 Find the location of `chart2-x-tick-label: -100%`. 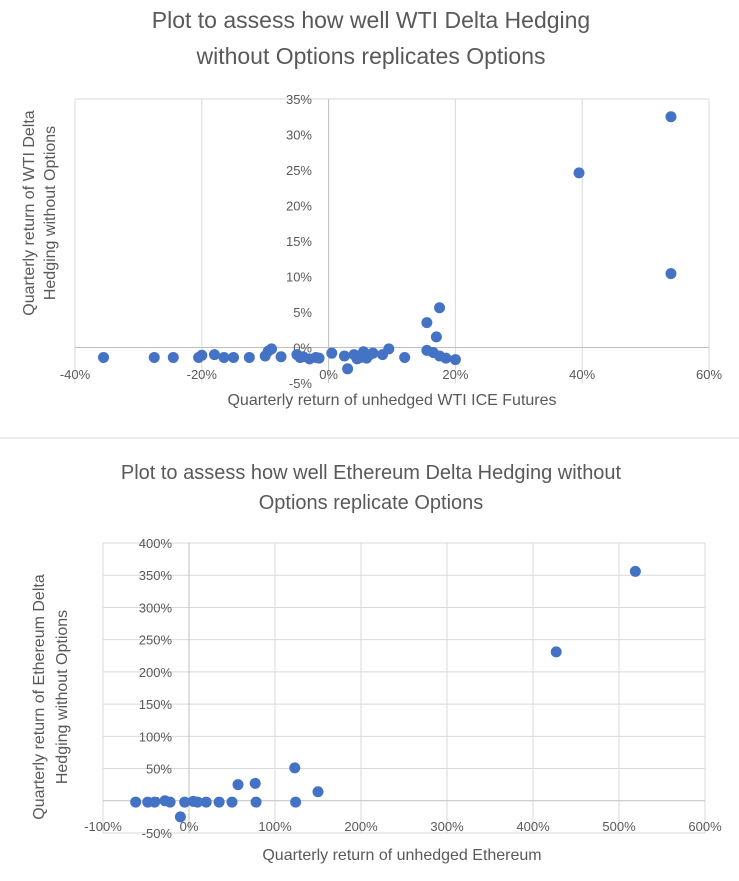

chart2-x-tick-label: -100% is located at coordinates (103, 826).